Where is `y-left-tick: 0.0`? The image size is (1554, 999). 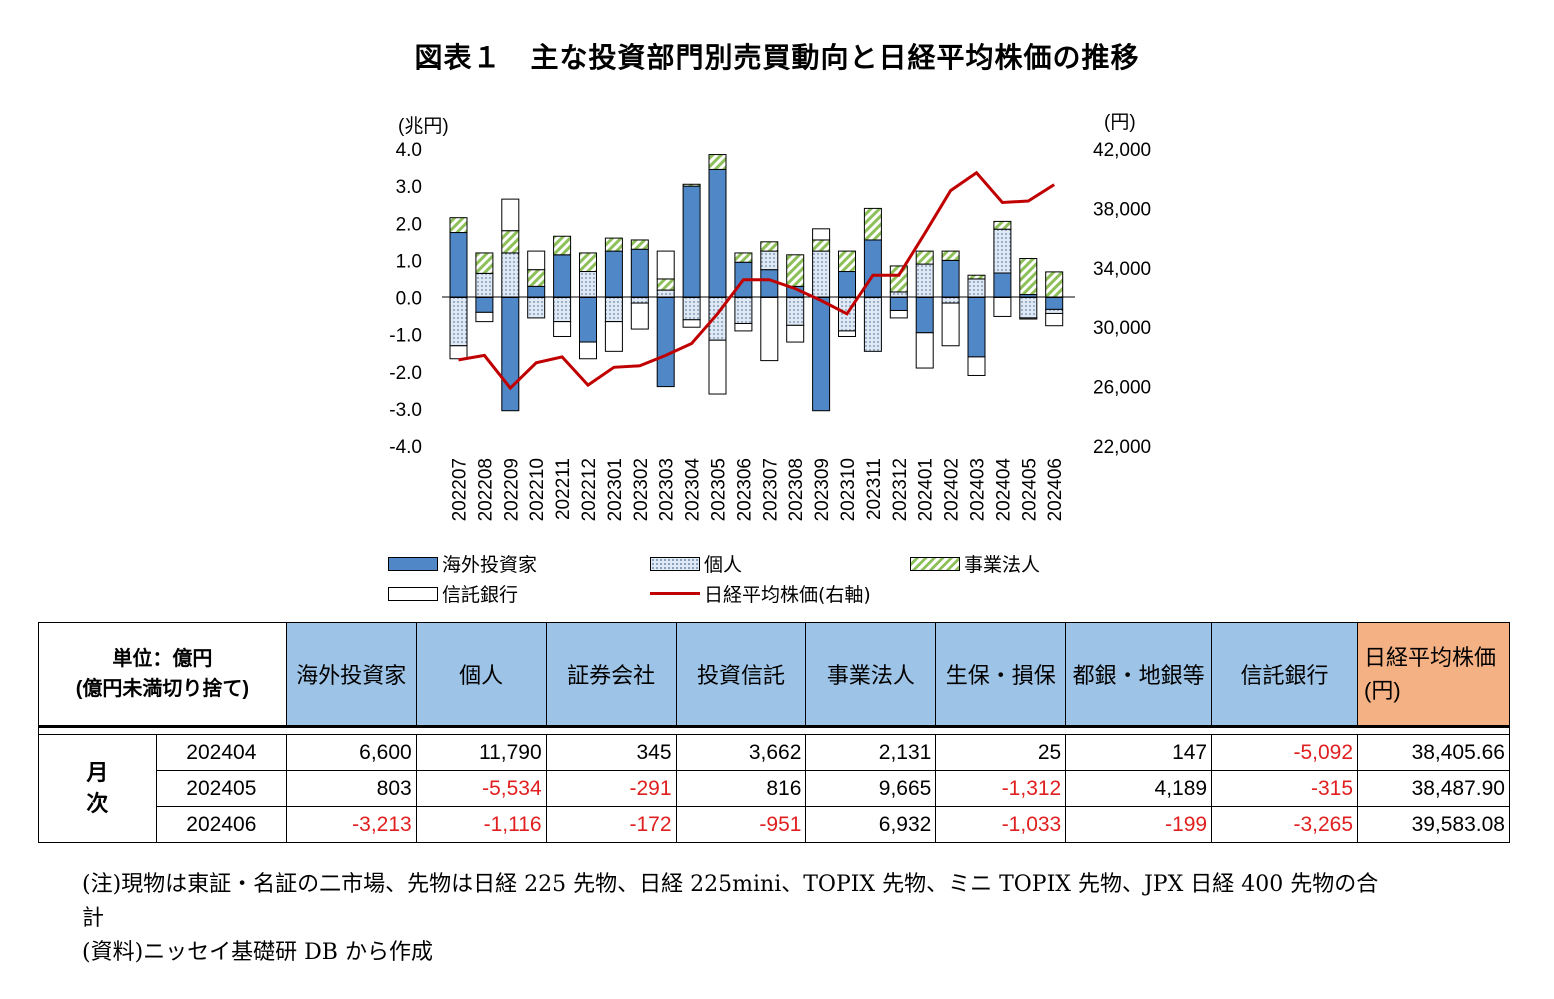
y-left-tick: 0.0 is located at coordinates (409, 299).